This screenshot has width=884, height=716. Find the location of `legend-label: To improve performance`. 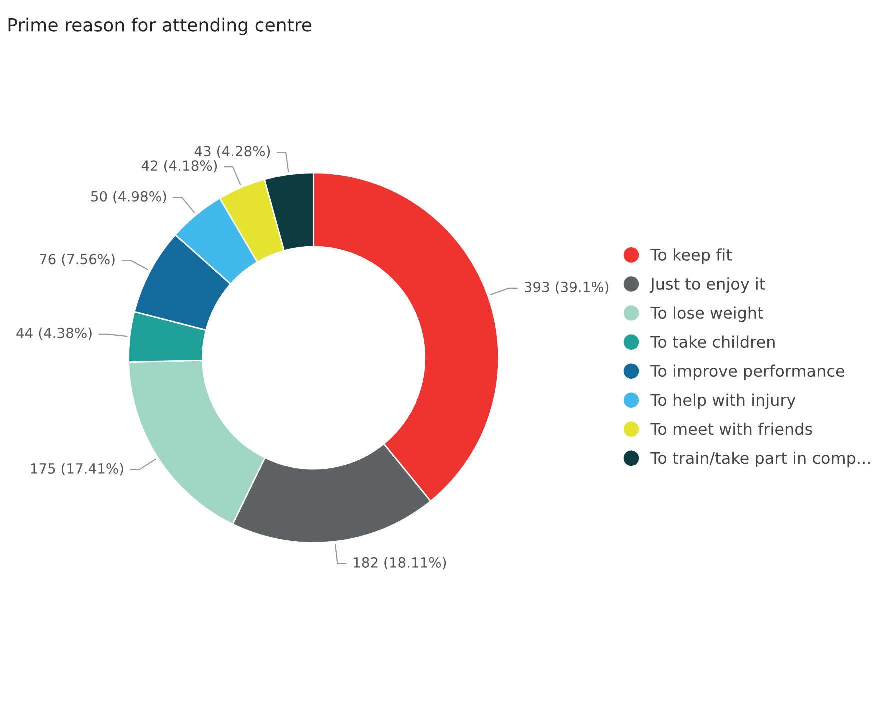

legend-label: To improve performance is located at coordinates (747, 372).